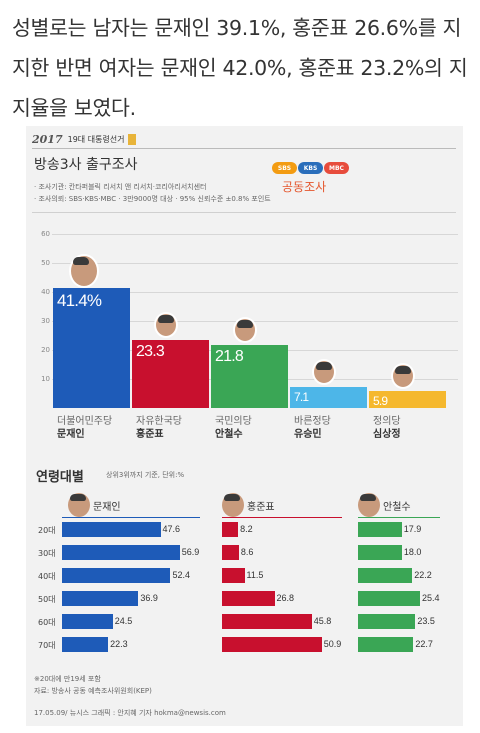 The width and height of the screenshot is (480, 733). What do you see at coordinates (229, 356) in the screenshot?
I see `bar-value-label: 21.8` at bounding box center [229, 356].